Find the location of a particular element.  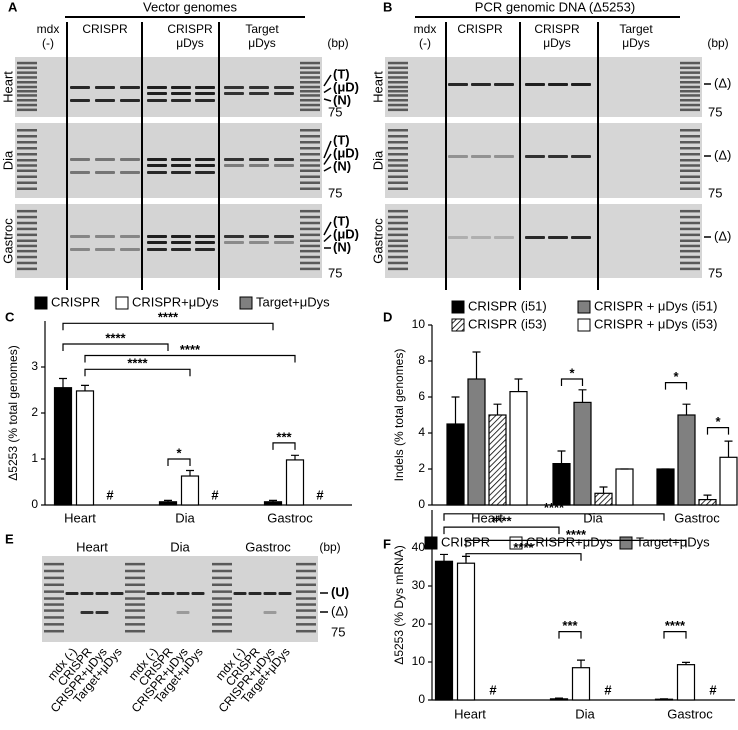

panel-title: PCR genomic DNA (Δ5253) is located at coordinates (555, 7).